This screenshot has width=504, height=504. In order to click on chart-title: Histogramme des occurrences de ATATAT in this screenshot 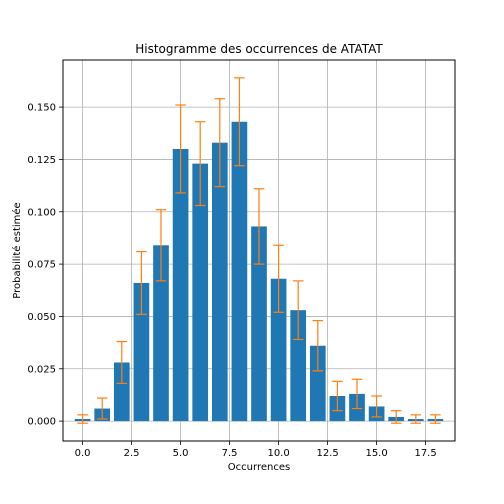, I will do `click(259, 49)`.